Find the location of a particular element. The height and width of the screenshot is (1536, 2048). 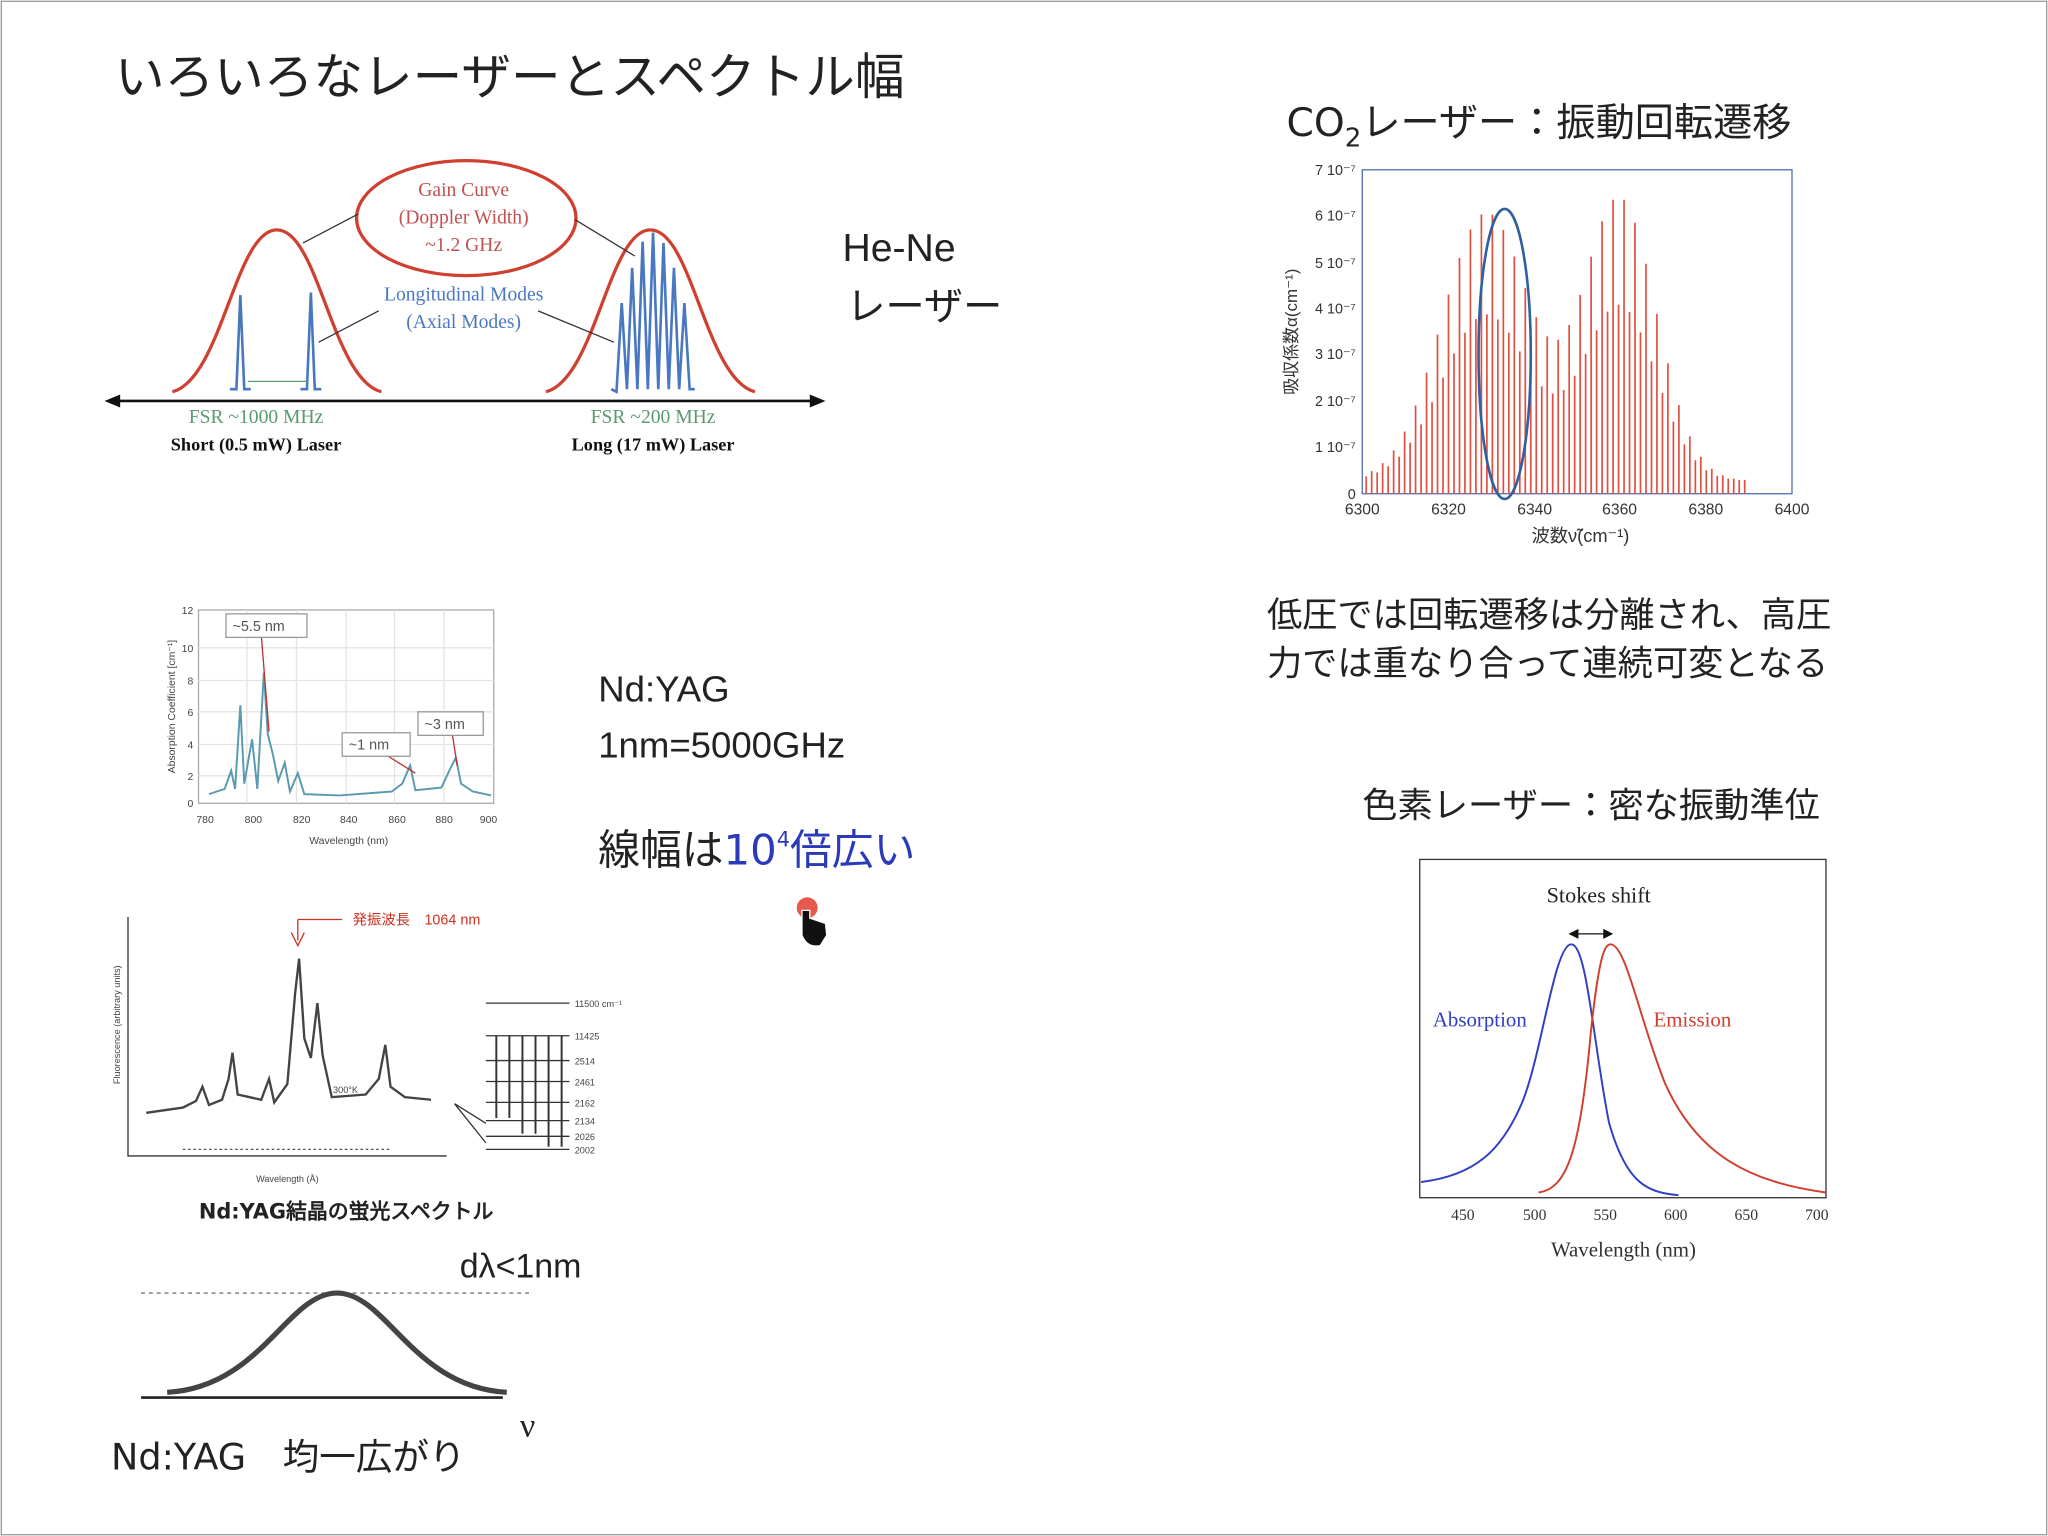

tick-label: 6 is located at coordinates (190, 713).